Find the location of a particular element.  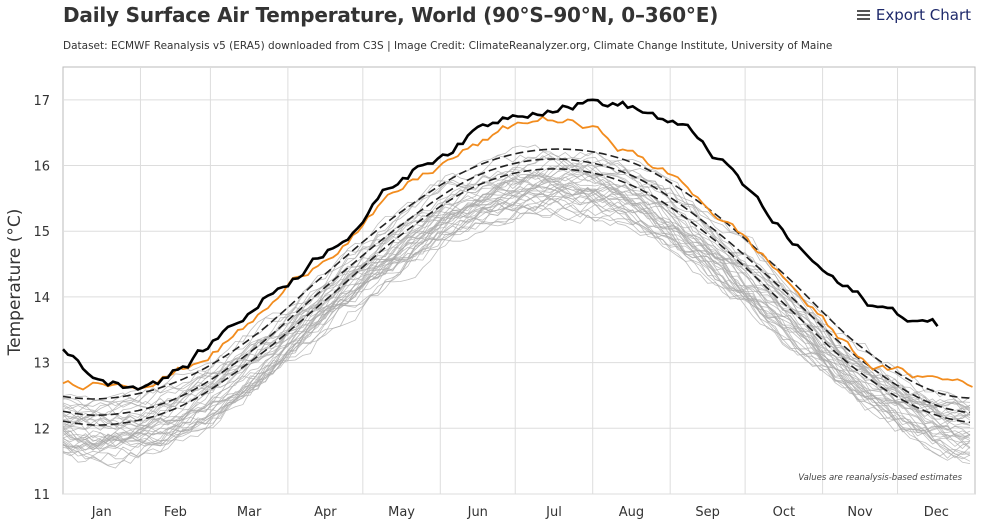

y-tick-label: 12 is located at coordinates (41, 429).